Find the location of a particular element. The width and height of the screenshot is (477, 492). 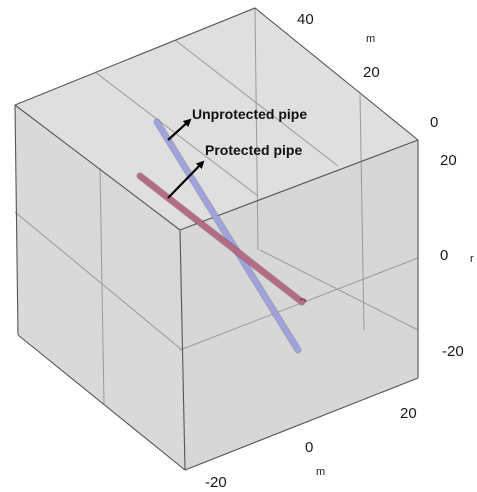

back-axis-unit: m is located at coordinates (370, 39).